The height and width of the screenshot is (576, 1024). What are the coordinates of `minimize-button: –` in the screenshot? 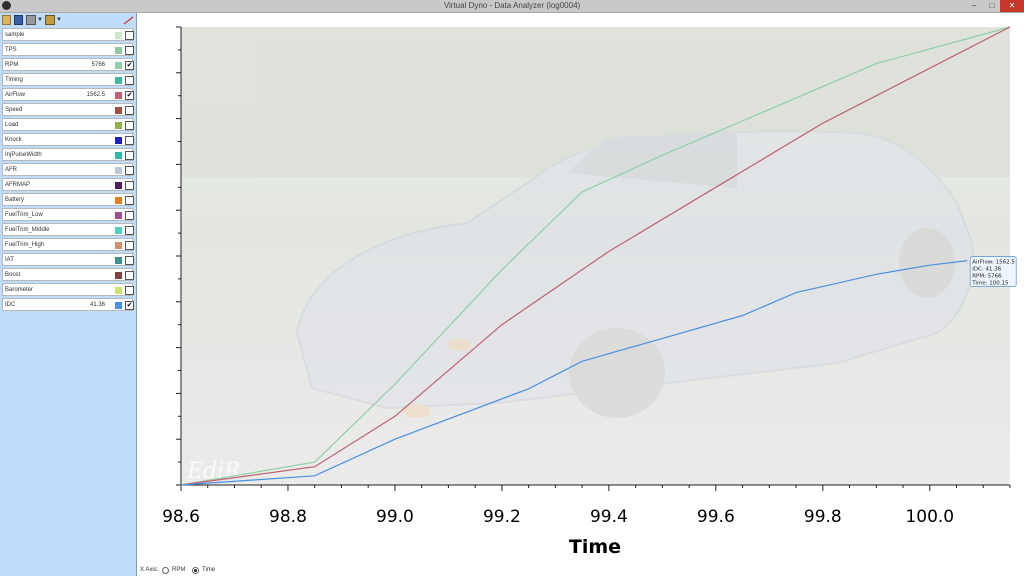 It's located at (974, 5).